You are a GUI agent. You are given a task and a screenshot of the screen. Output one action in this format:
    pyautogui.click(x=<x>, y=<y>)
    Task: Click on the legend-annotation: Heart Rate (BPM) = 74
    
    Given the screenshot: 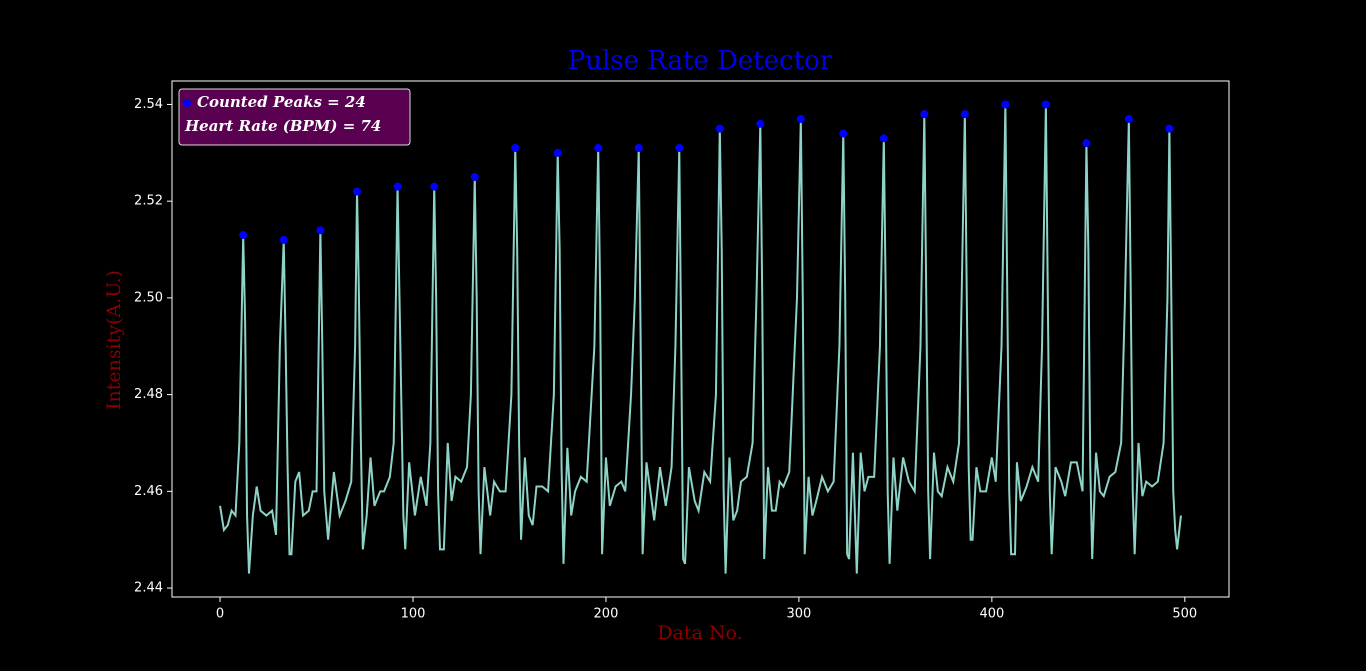 What is the action you would take?
    pyautogui.click(x=282, y=126)
    